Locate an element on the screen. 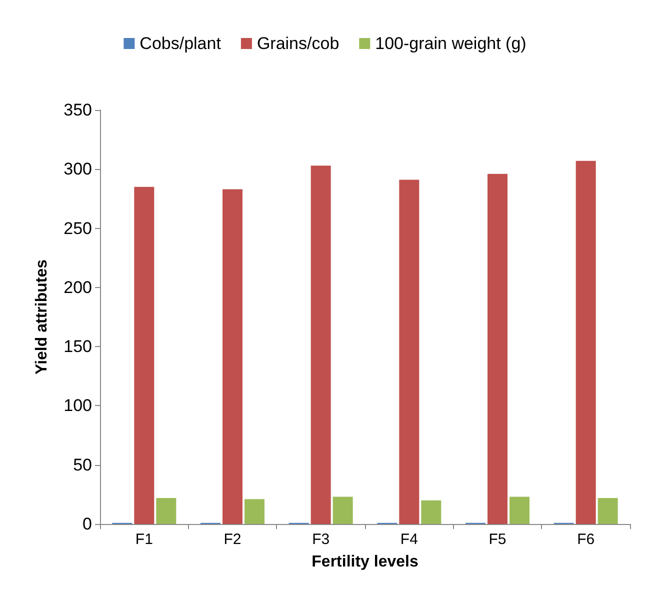 This screenshot has width=650, height=589. x-tick-label: F1 is located at coordinates (144, 539).